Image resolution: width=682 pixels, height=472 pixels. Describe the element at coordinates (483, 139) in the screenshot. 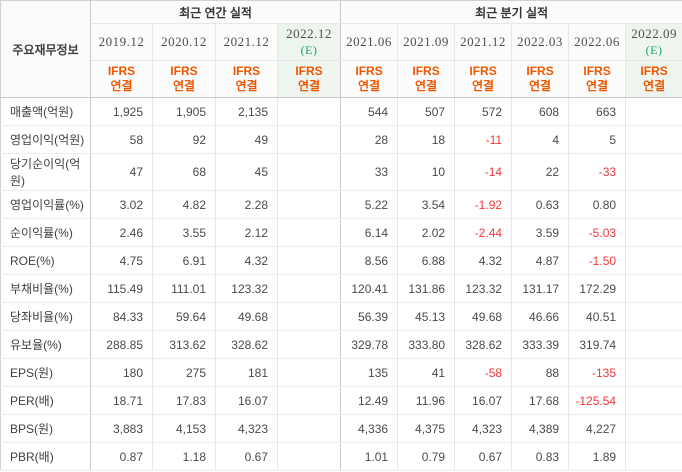

I see `value-cell: -11` at that location.